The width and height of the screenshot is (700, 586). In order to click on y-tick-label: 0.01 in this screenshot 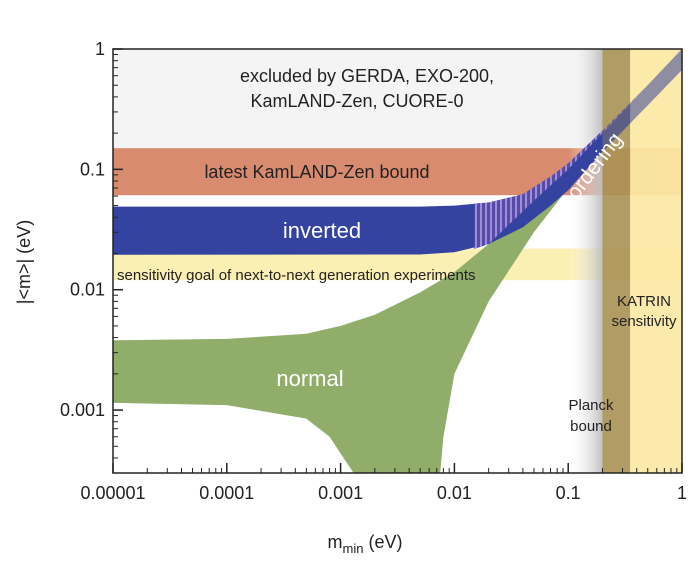, I will do `click(87, 290)`.